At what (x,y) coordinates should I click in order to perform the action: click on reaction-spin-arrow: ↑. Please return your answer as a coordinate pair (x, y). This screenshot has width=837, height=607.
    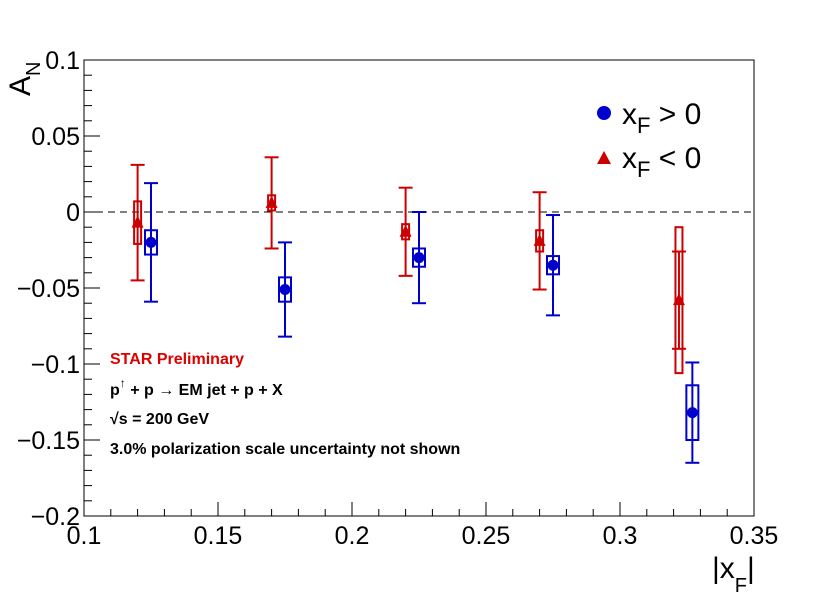
    Looking at the image, I should click on (123, 383).